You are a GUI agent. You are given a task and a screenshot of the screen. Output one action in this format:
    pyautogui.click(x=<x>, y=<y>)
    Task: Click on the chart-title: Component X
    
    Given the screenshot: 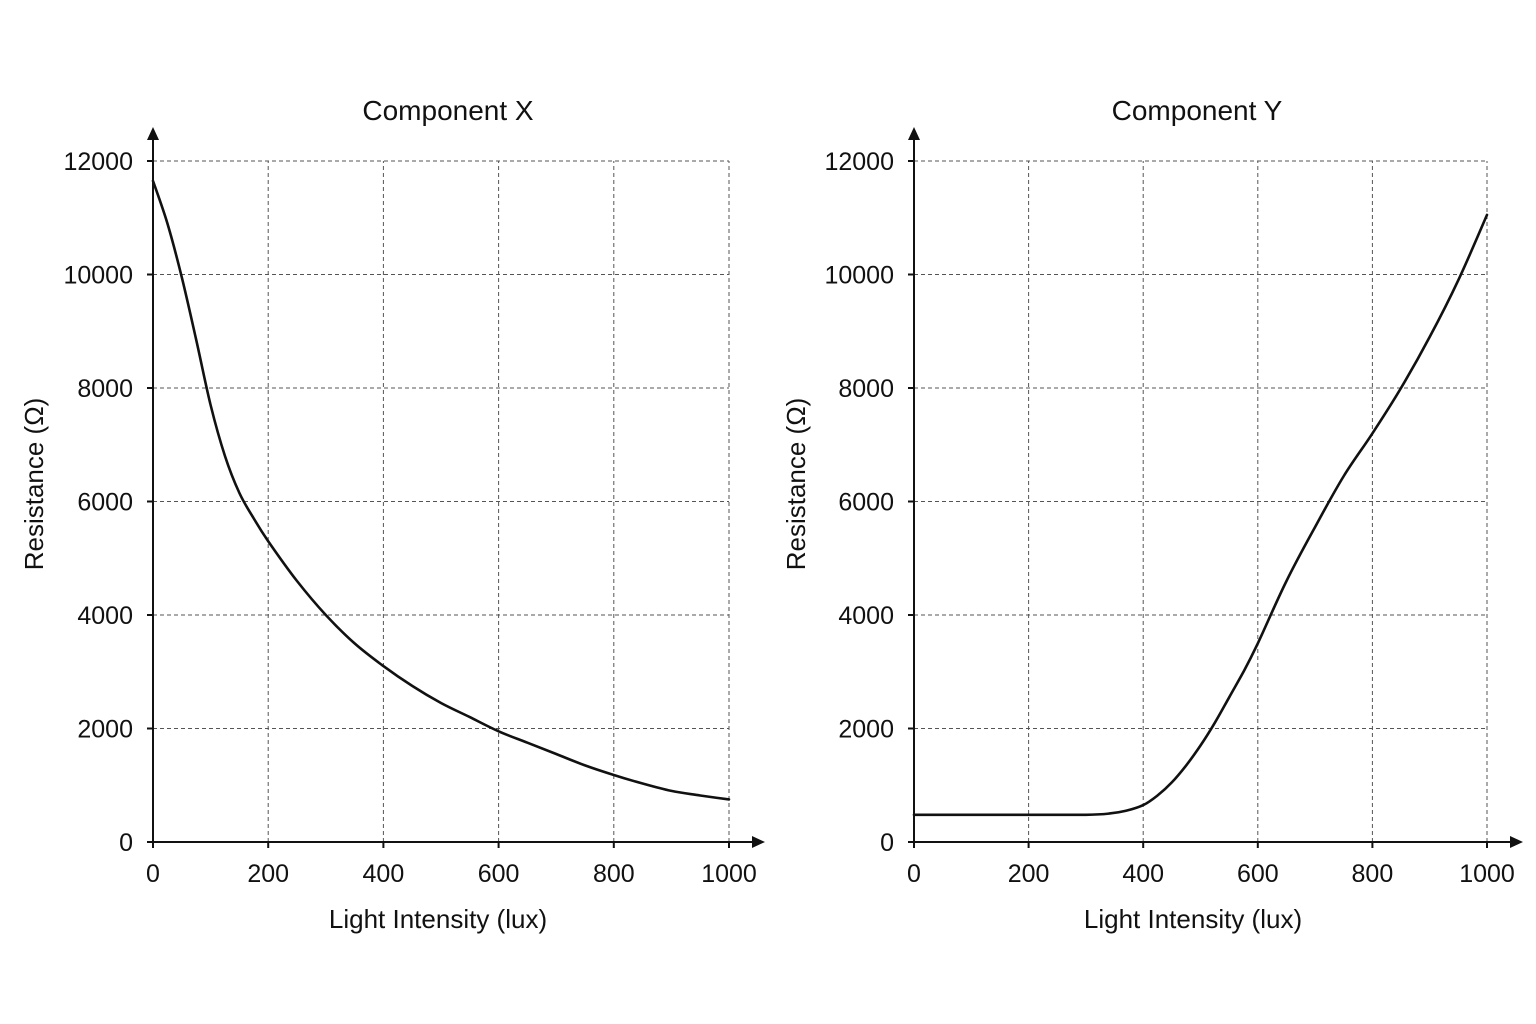 What is the action you would take?
    pyautogui.click(x=448, y=110)
    